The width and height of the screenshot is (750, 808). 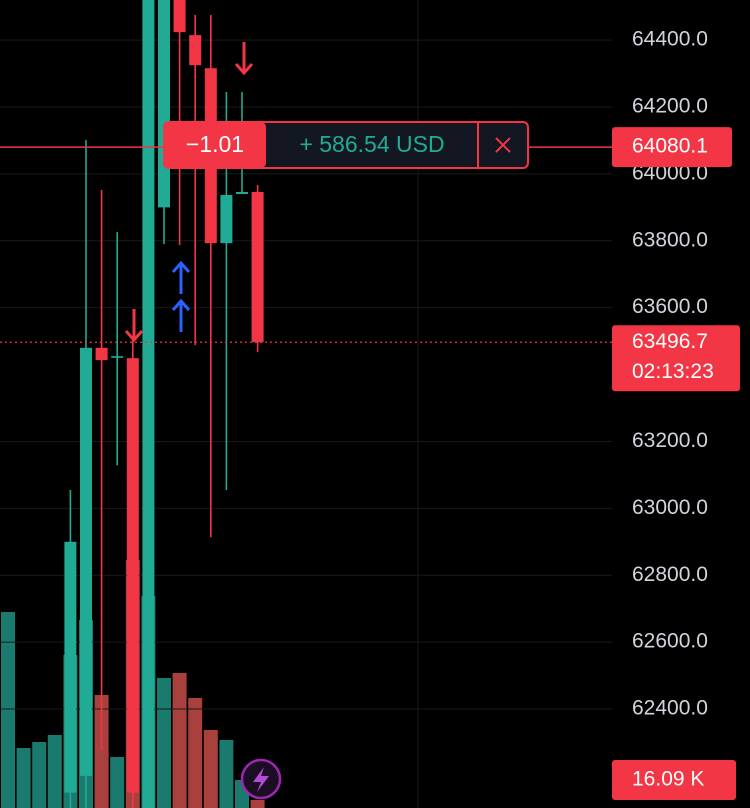 What do you see at coordinates (670, 507) in the screenshot?
I see `y-tick-label: 63000.0` at bounding box center [670, 507].